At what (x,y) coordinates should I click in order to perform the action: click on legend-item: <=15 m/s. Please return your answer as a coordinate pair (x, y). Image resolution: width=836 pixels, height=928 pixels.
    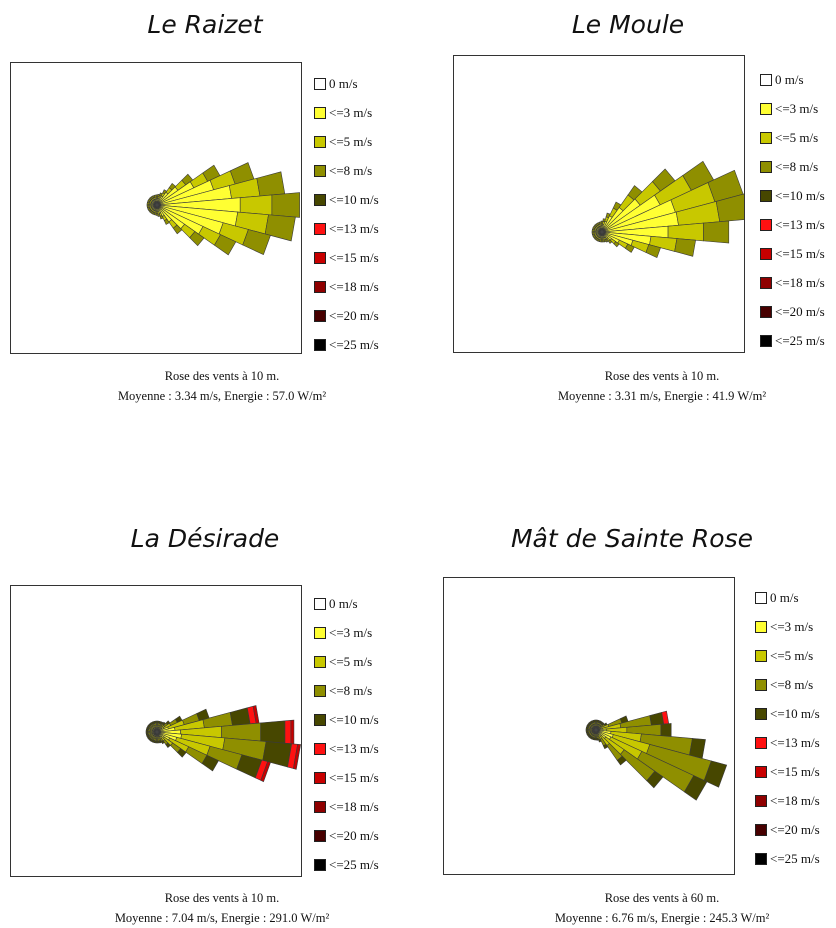
    Looking at the image, I should click on (346, 258).